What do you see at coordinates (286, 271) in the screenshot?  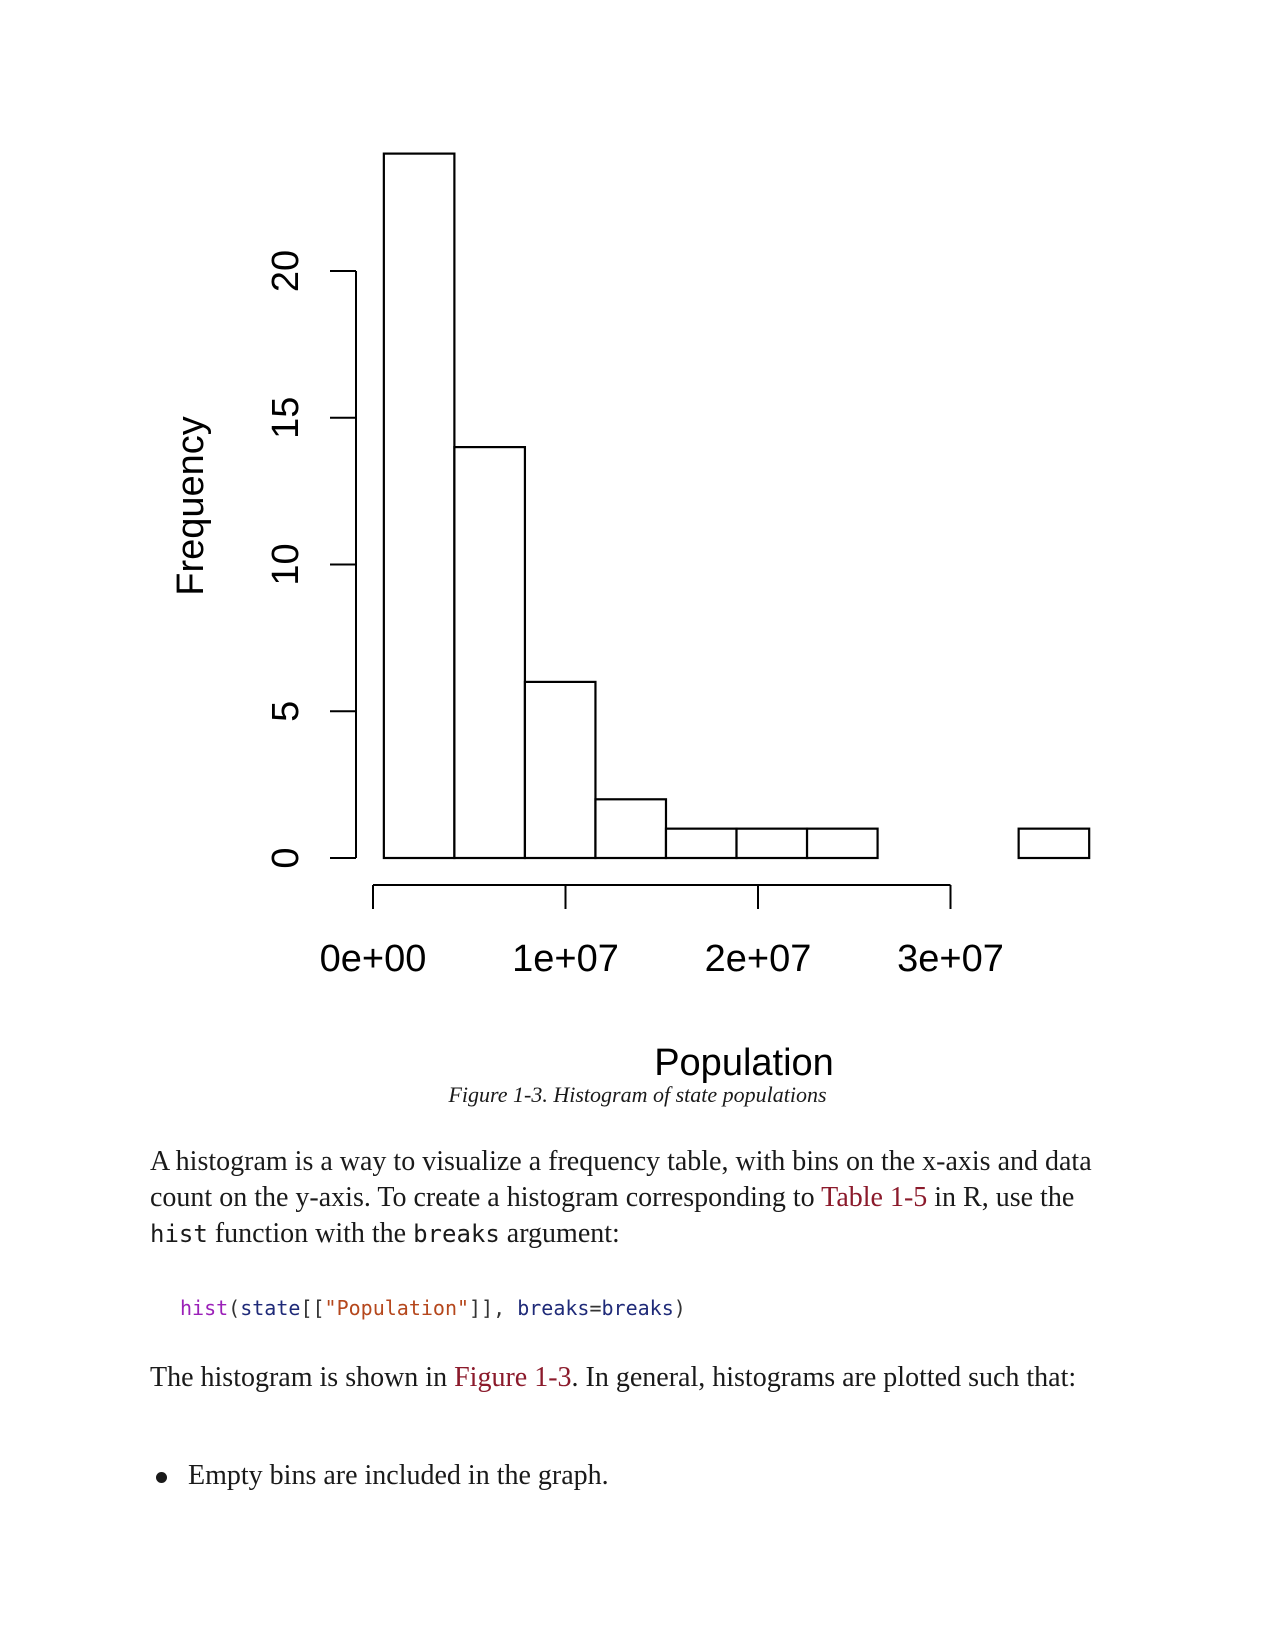 I see `y-tick-label-20: 20` at bounding box center [286, 271].